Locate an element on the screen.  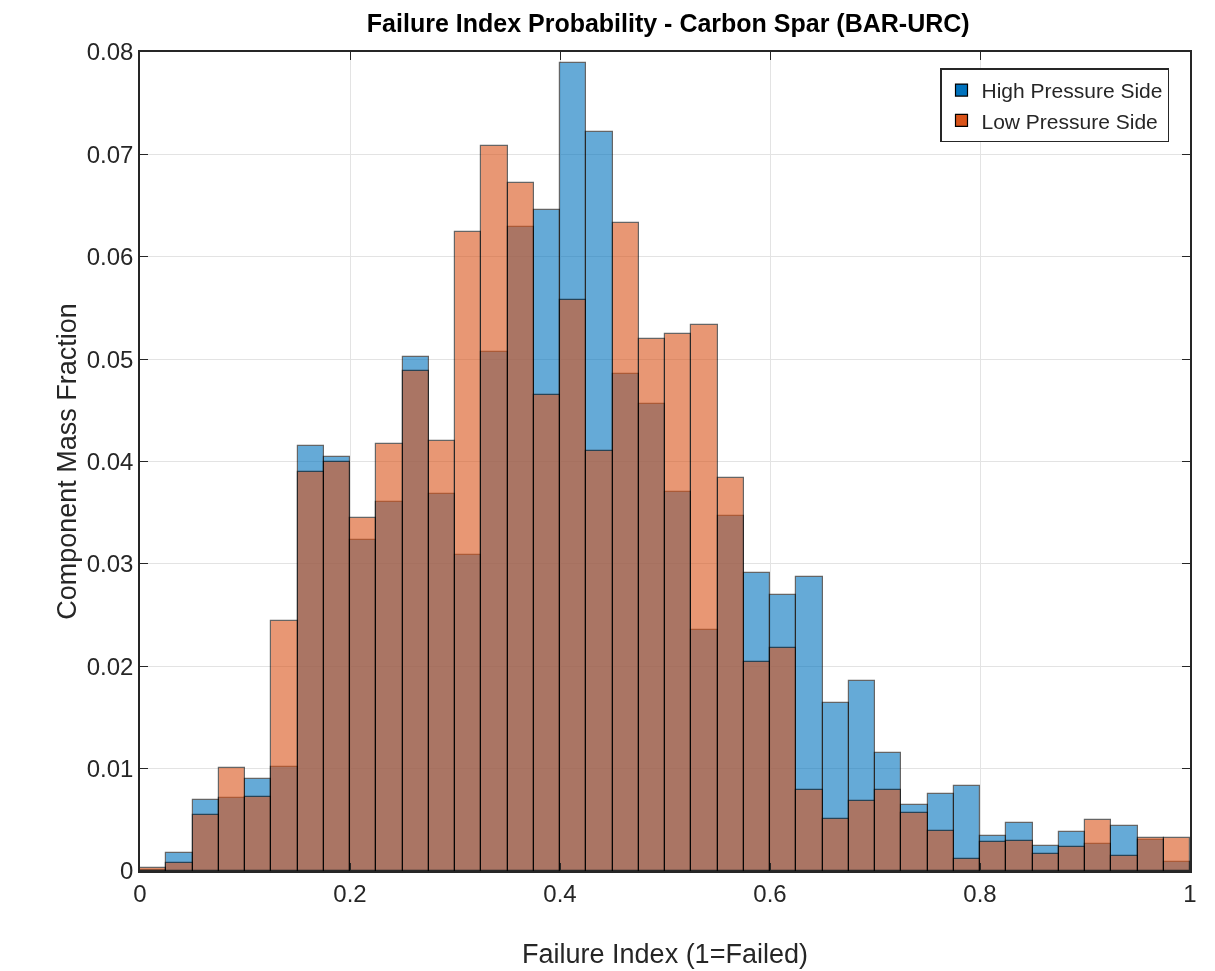
x-axis-title: Failure Index (1=Failed) is located at coordinates (665, 953).